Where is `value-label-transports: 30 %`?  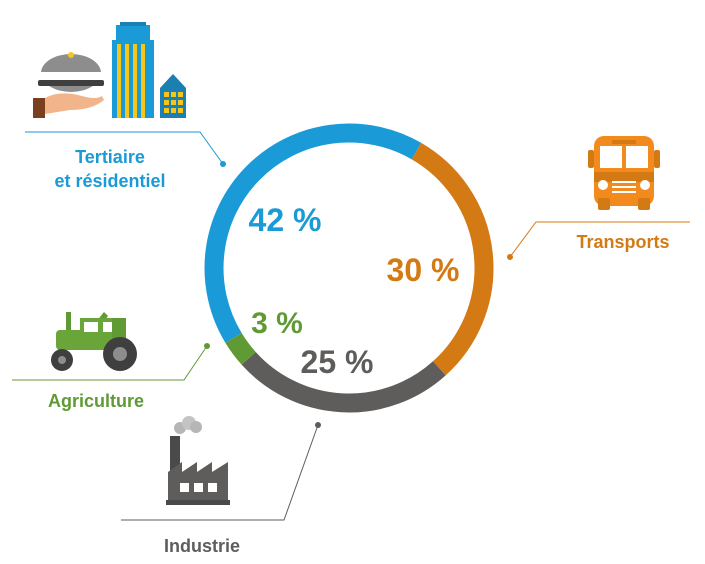
value-label-transports: 30 % is located at coordinates (423, 270).